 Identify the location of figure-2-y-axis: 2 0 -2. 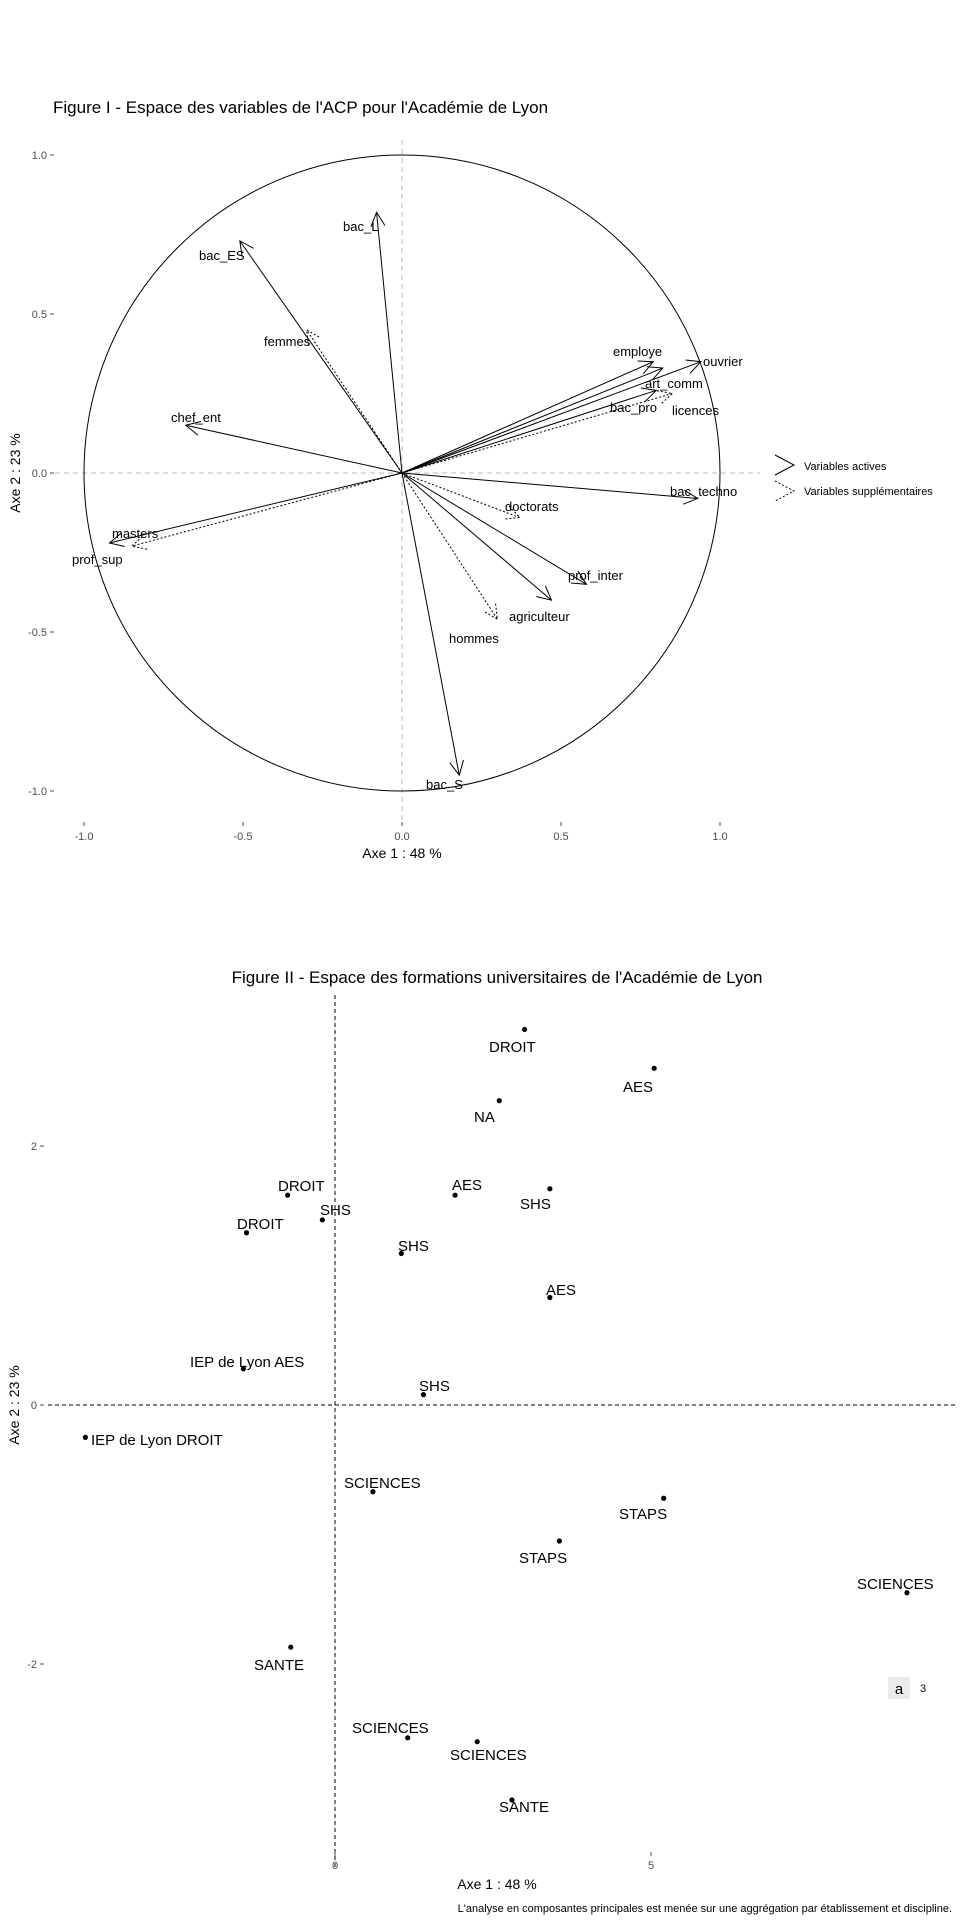
(35, 1406).